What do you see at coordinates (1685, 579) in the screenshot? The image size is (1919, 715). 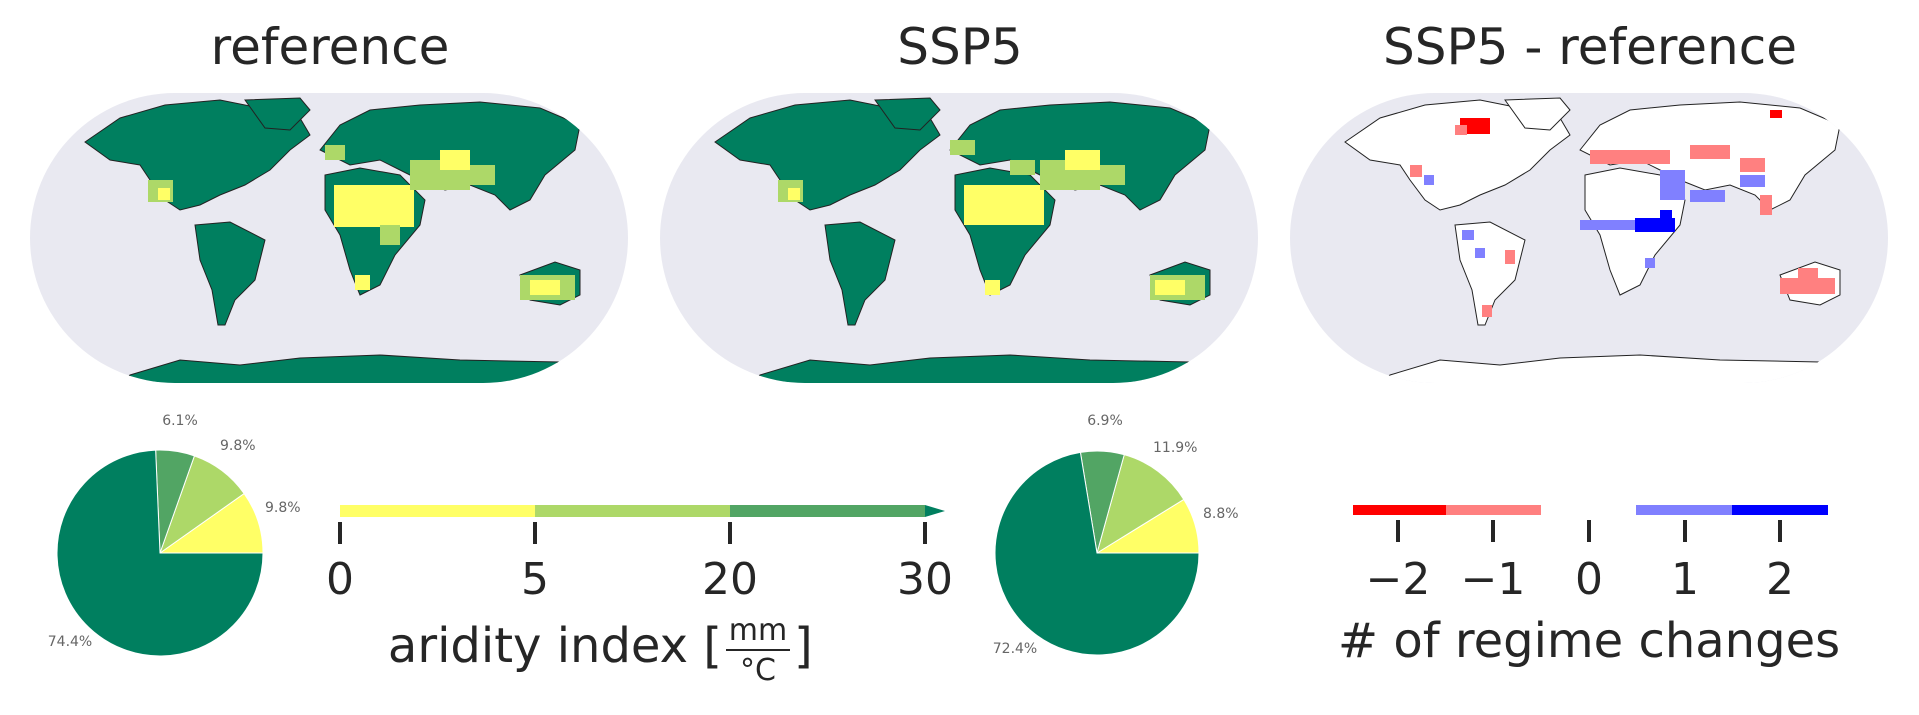 I see `tick-label: 1` at bounding box center [1685, 579].